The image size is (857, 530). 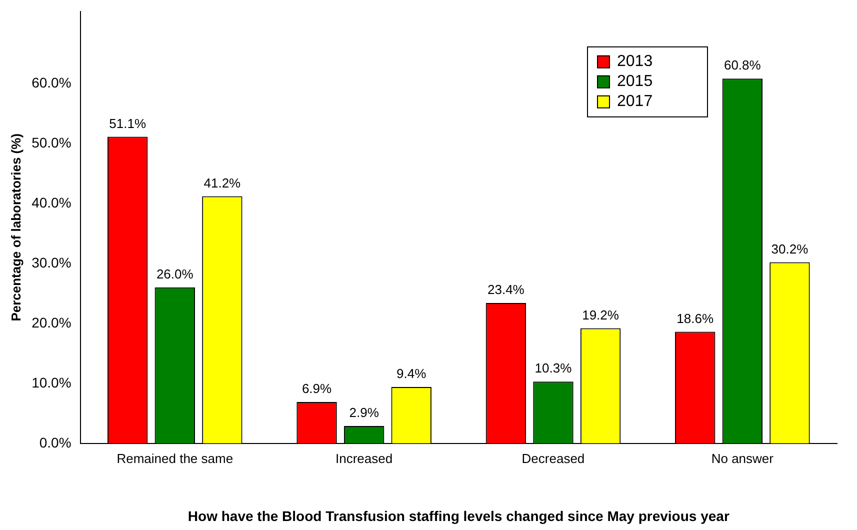 I want to click on x-tick-label: Increased, so click(x=364, y=458).